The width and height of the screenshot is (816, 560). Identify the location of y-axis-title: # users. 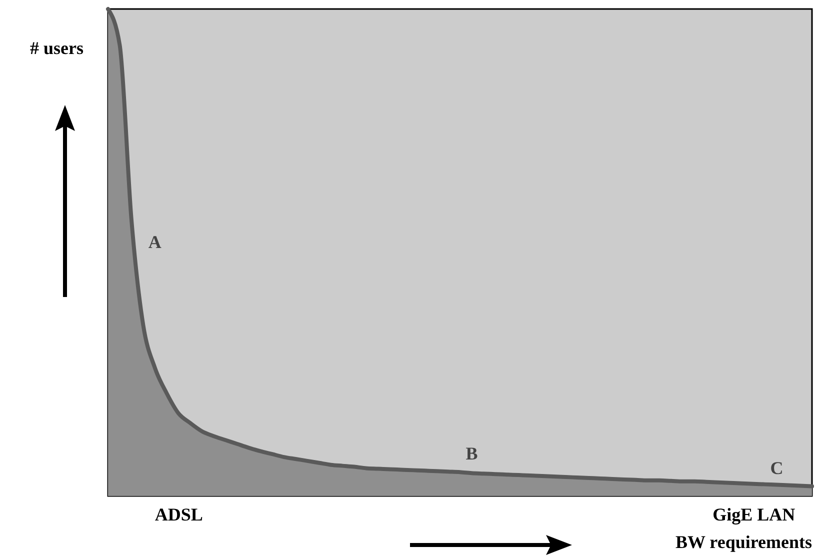
(57, 48).